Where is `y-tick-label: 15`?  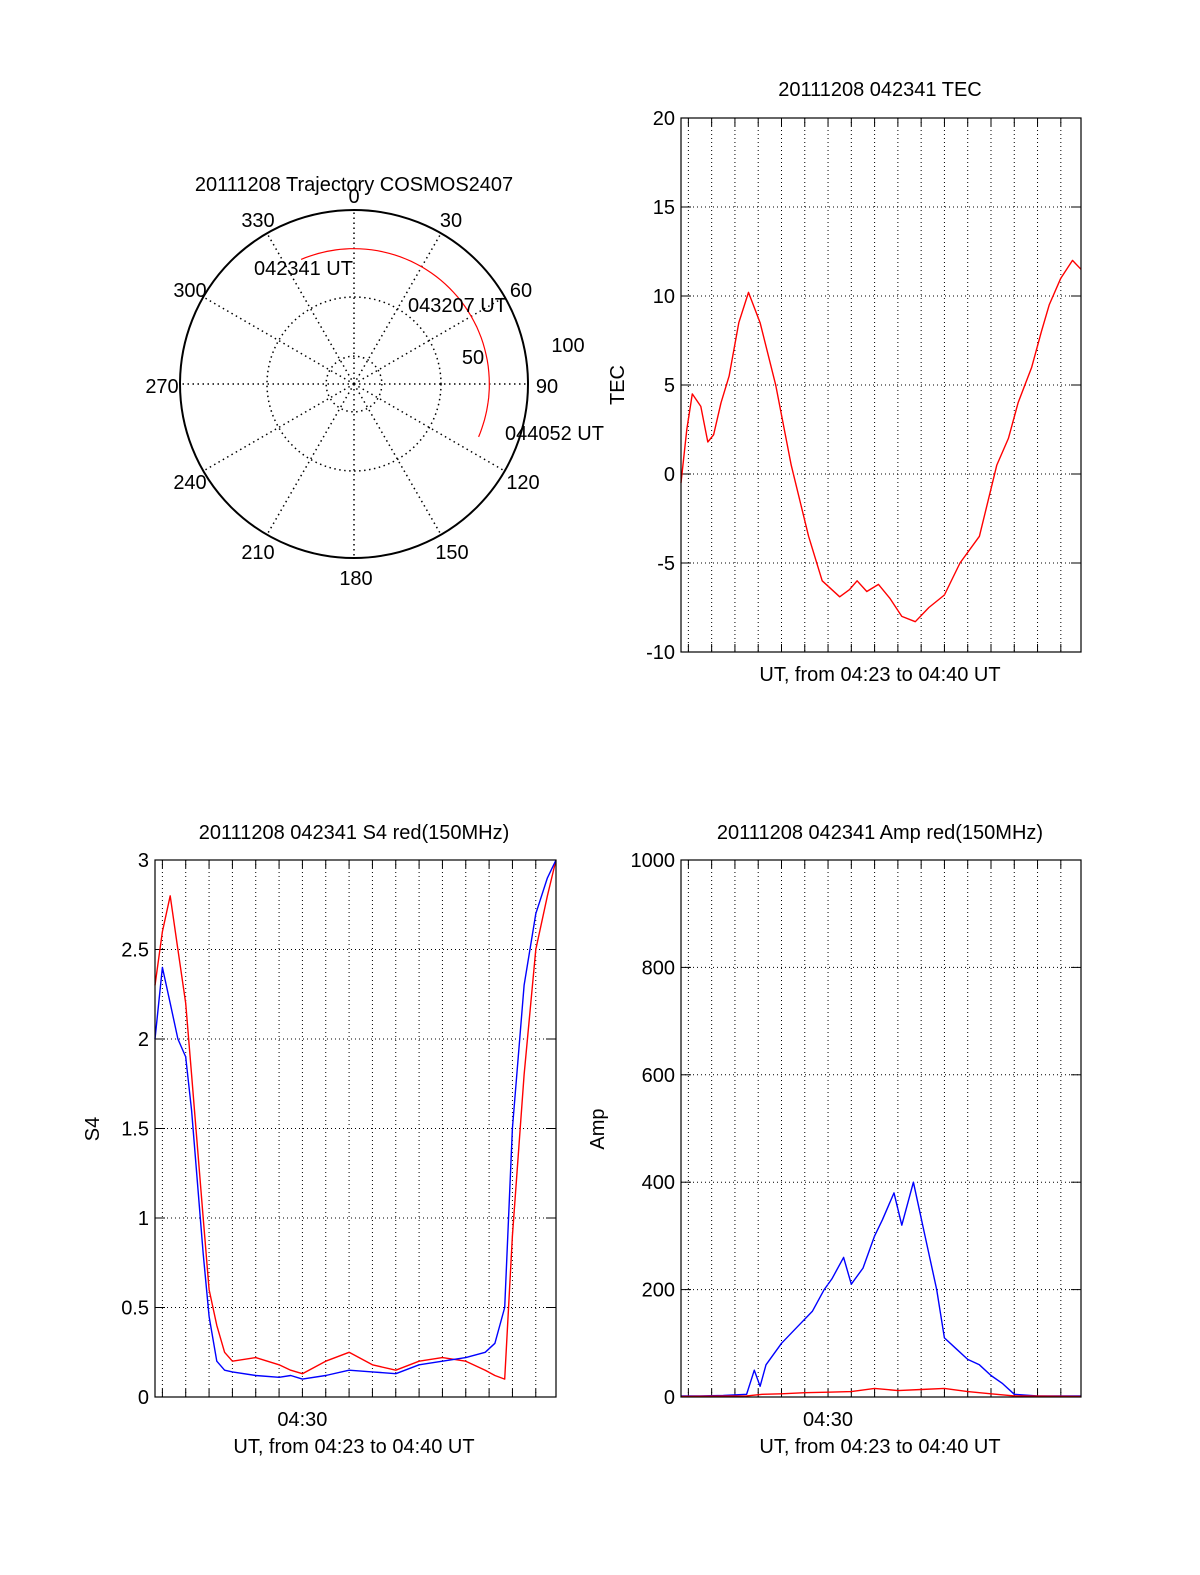 y-tick-label: 15 is located at coordinates (664, 208).